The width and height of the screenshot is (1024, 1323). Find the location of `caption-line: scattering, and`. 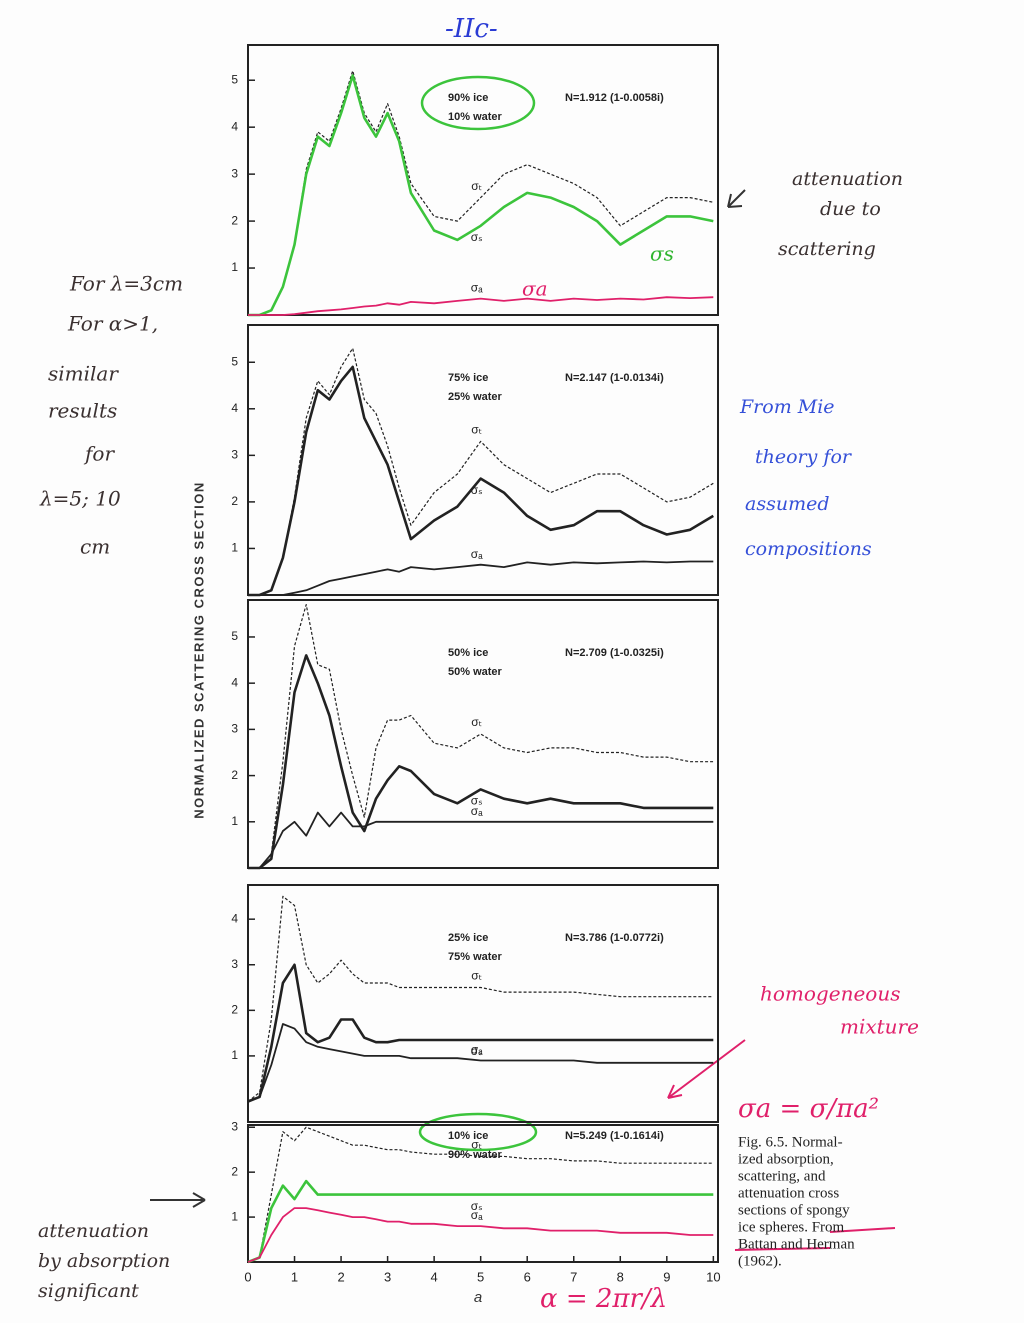

caption-line: scattering, and is located at coordinates (782, 1176).